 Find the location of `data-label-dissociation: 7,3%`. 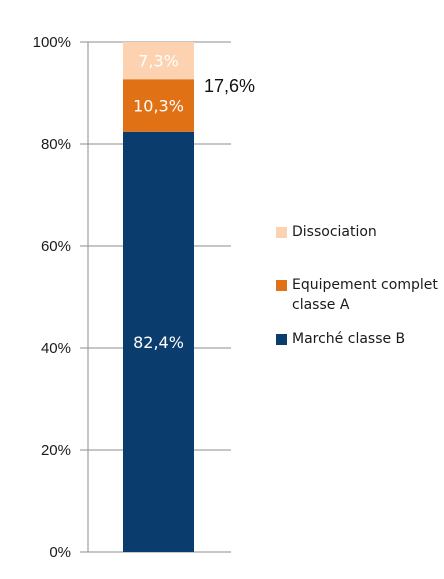

data-label-dissociation: 7,3% is located at coordinates (158, 61).